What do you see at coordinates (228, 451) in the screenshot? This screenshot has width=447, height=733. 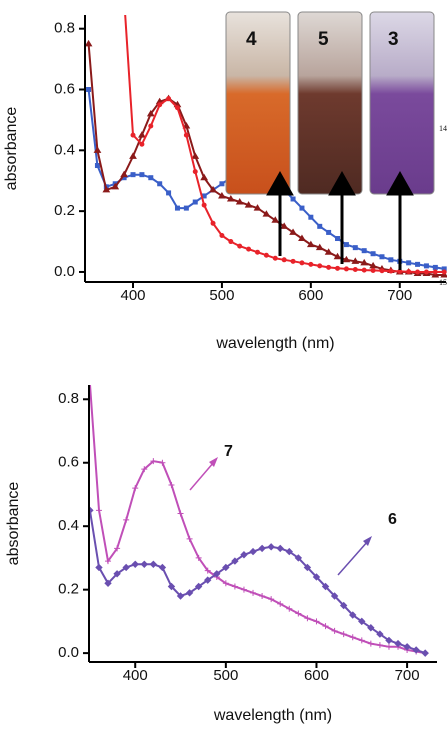 I see `series-label: 7` at bounding box center [228, 451].